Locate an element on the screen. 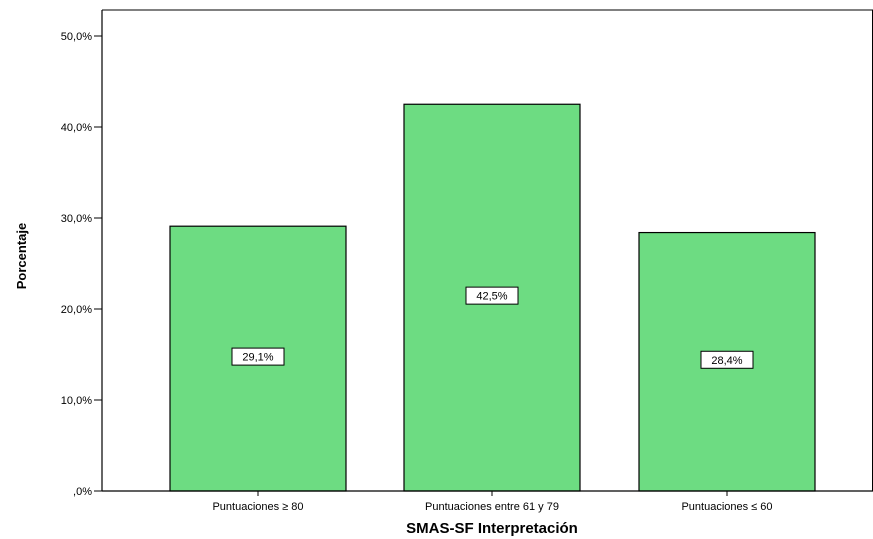  y-tick-label: 50,0% is located at coordinates (76, 37).